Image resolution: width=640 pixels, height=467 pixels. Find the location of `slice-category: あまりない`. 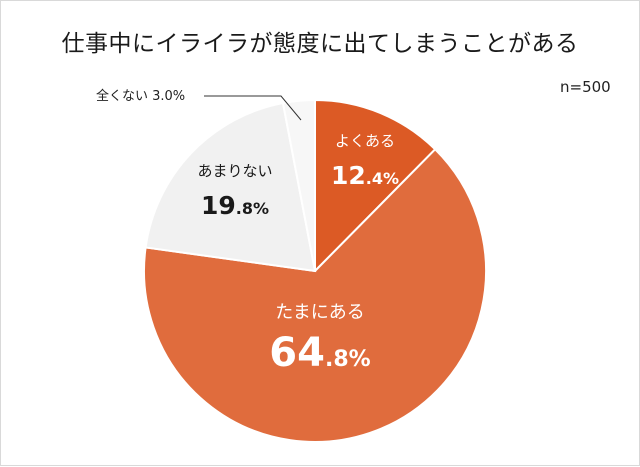

slice-category: あまりない is located at coordinates (235, 171).